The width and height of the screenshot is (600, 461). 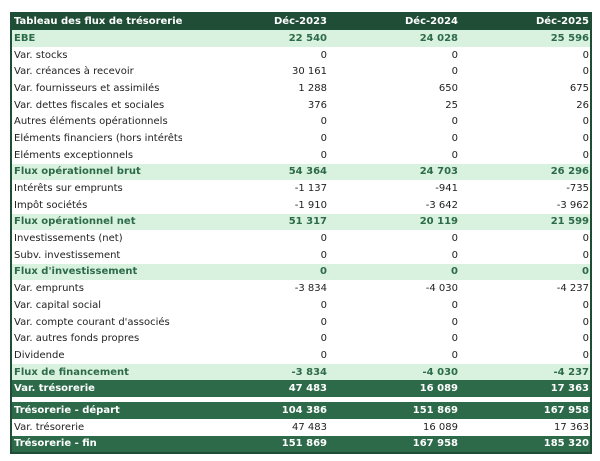 What do you see at coordinates (55, 444) in the screenshot?
I see `row-label: Trésorerie - fin` at bounding box center [55, 444].